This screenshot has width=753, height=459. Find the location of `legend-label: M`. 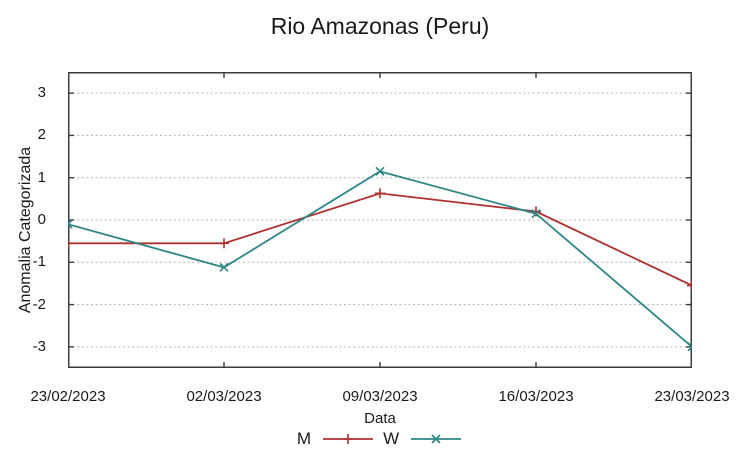

legend-label: M is located at coordinates (304, 438).